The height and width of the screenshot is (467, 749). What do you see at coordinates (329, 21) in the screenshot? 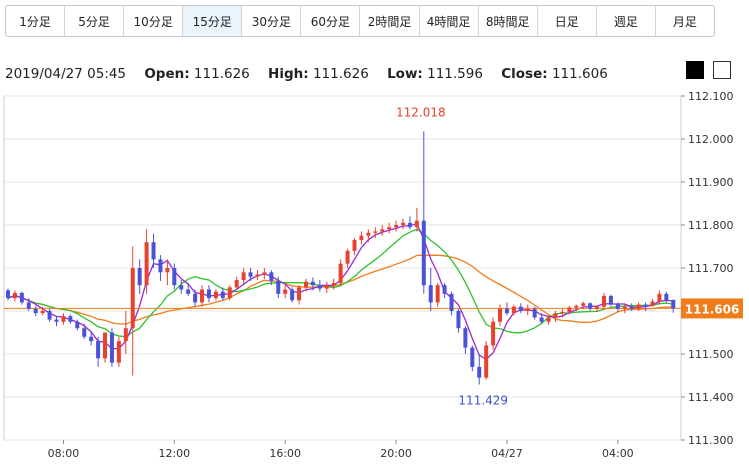
I see `tab-timeframe: 60分足` at bounding box center [329, 21].